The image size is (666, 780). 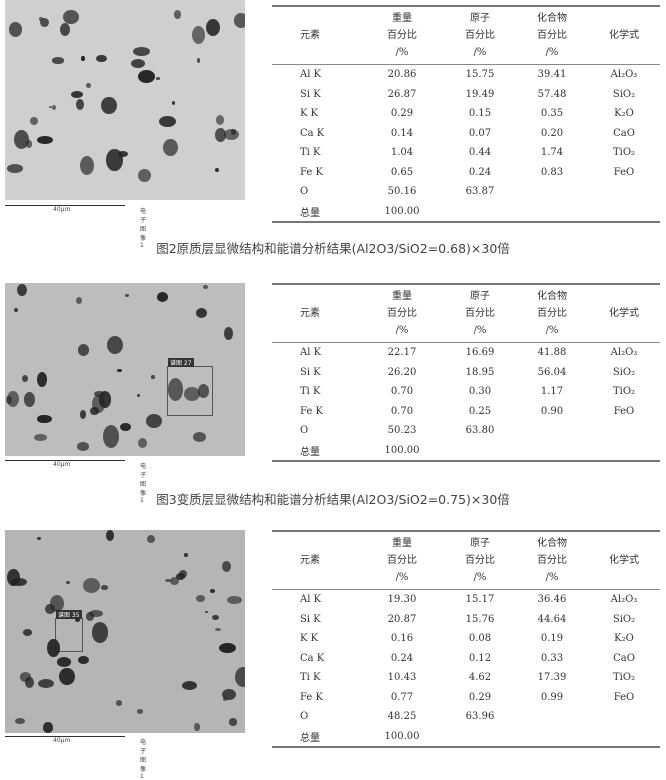 I want to click on table-row: O 50.16 63.87, so click(x=466, y=192).